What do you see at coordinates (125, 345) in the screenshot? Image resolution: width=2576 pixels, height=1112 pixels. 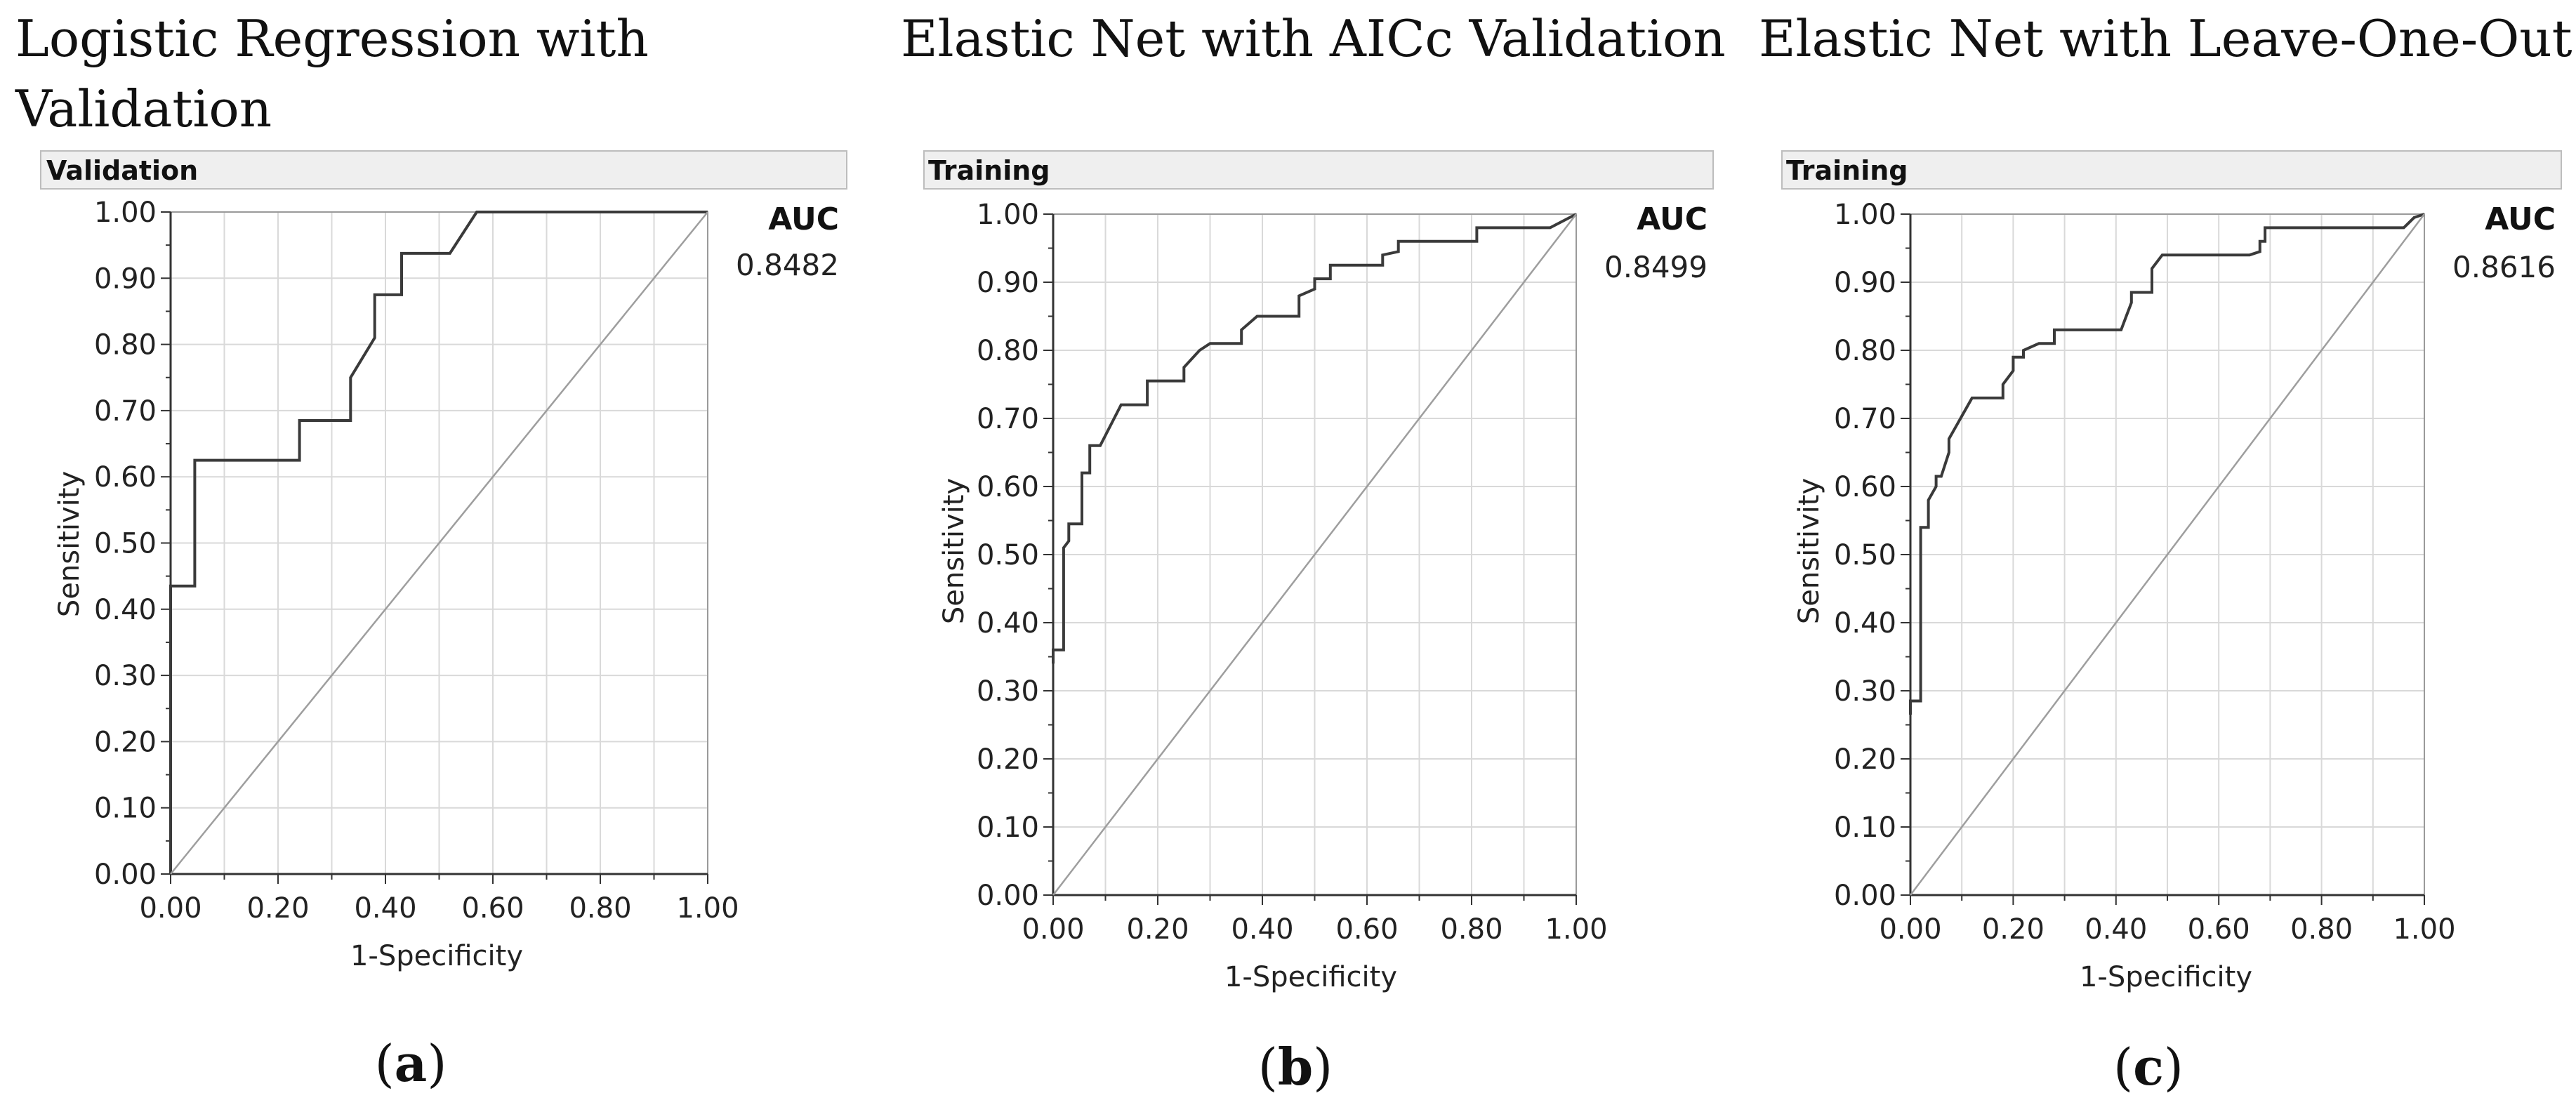 I see `panel-a-y-tick-label-8: 0.80` at bounding box center [125, 345].